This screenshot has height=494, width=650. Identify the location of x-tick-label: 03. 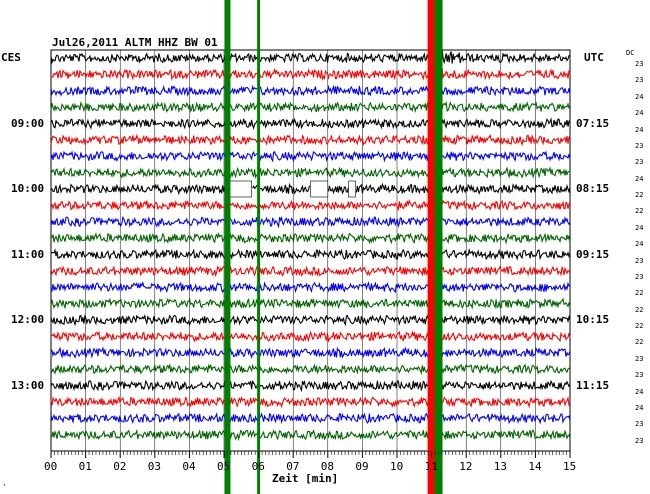
(154, 466).